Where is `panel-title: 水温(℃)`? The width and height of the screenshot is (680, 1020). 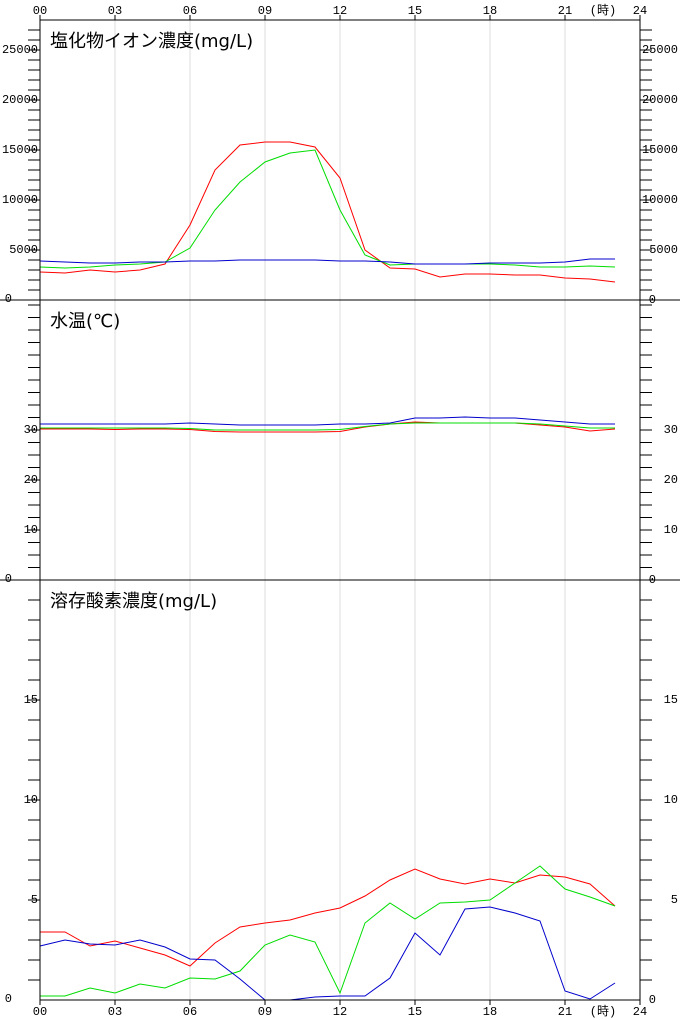 panel-title: 水温(℃) is located at coordinates (85, 321).